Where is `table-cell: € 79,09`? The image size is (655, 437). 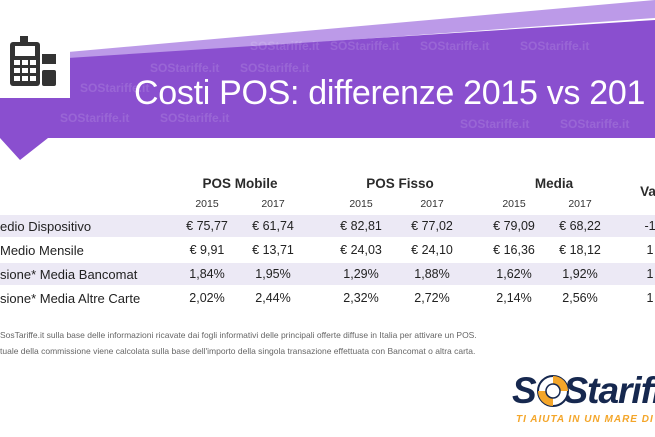
table-cell: € 79,09 is located at coordinates (514, 226).